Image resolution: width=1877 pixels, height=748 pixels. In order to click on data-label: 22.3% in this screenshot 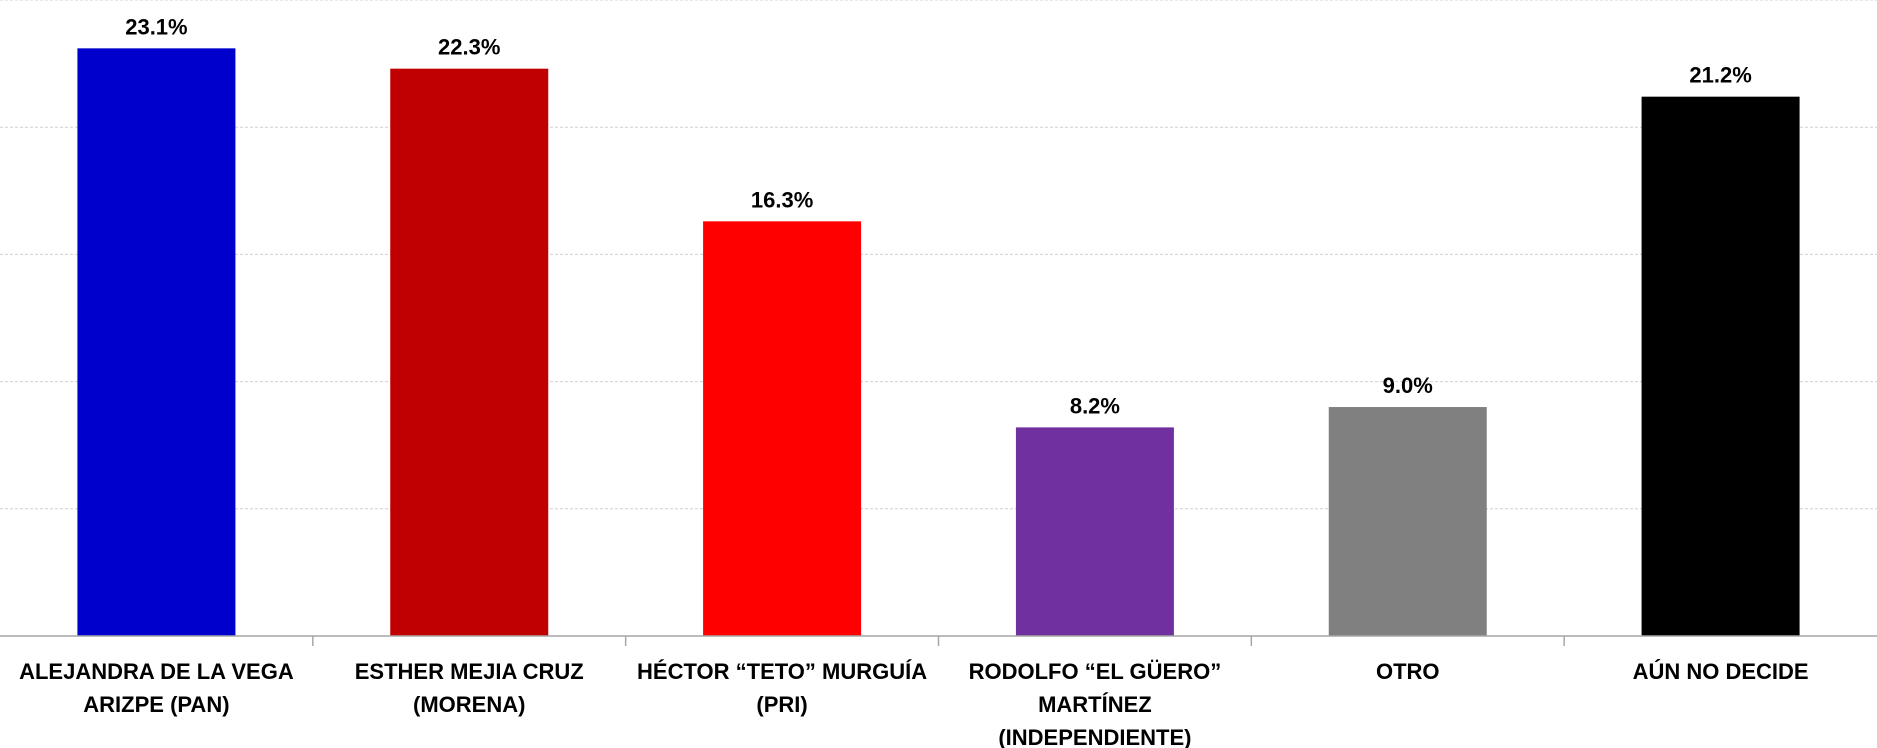, I will do `click(469, 47)`.